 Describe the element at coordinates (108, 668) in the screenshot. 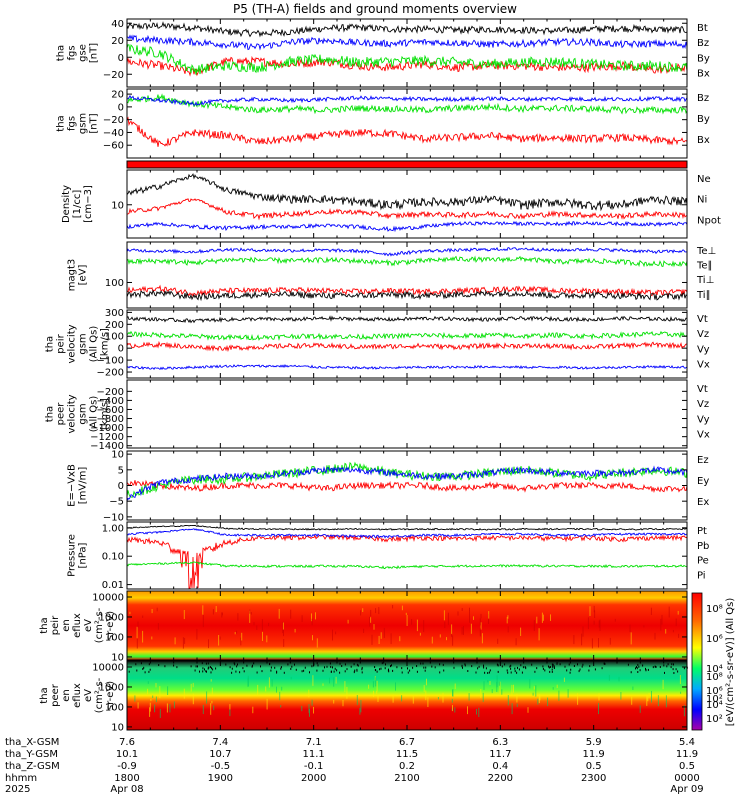

I see `ytick-label: 10000` at that location.